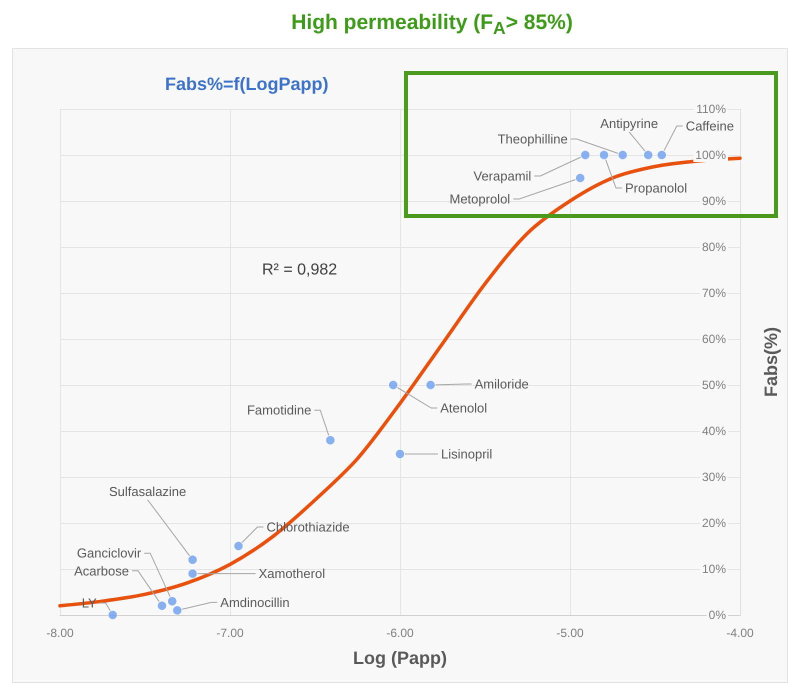 Image resolution: width=800 pixels, height=687 pixels. Describe the element at coordinates (533, 139) in the screenshot. I see `annotation: Theophilline` at that location.